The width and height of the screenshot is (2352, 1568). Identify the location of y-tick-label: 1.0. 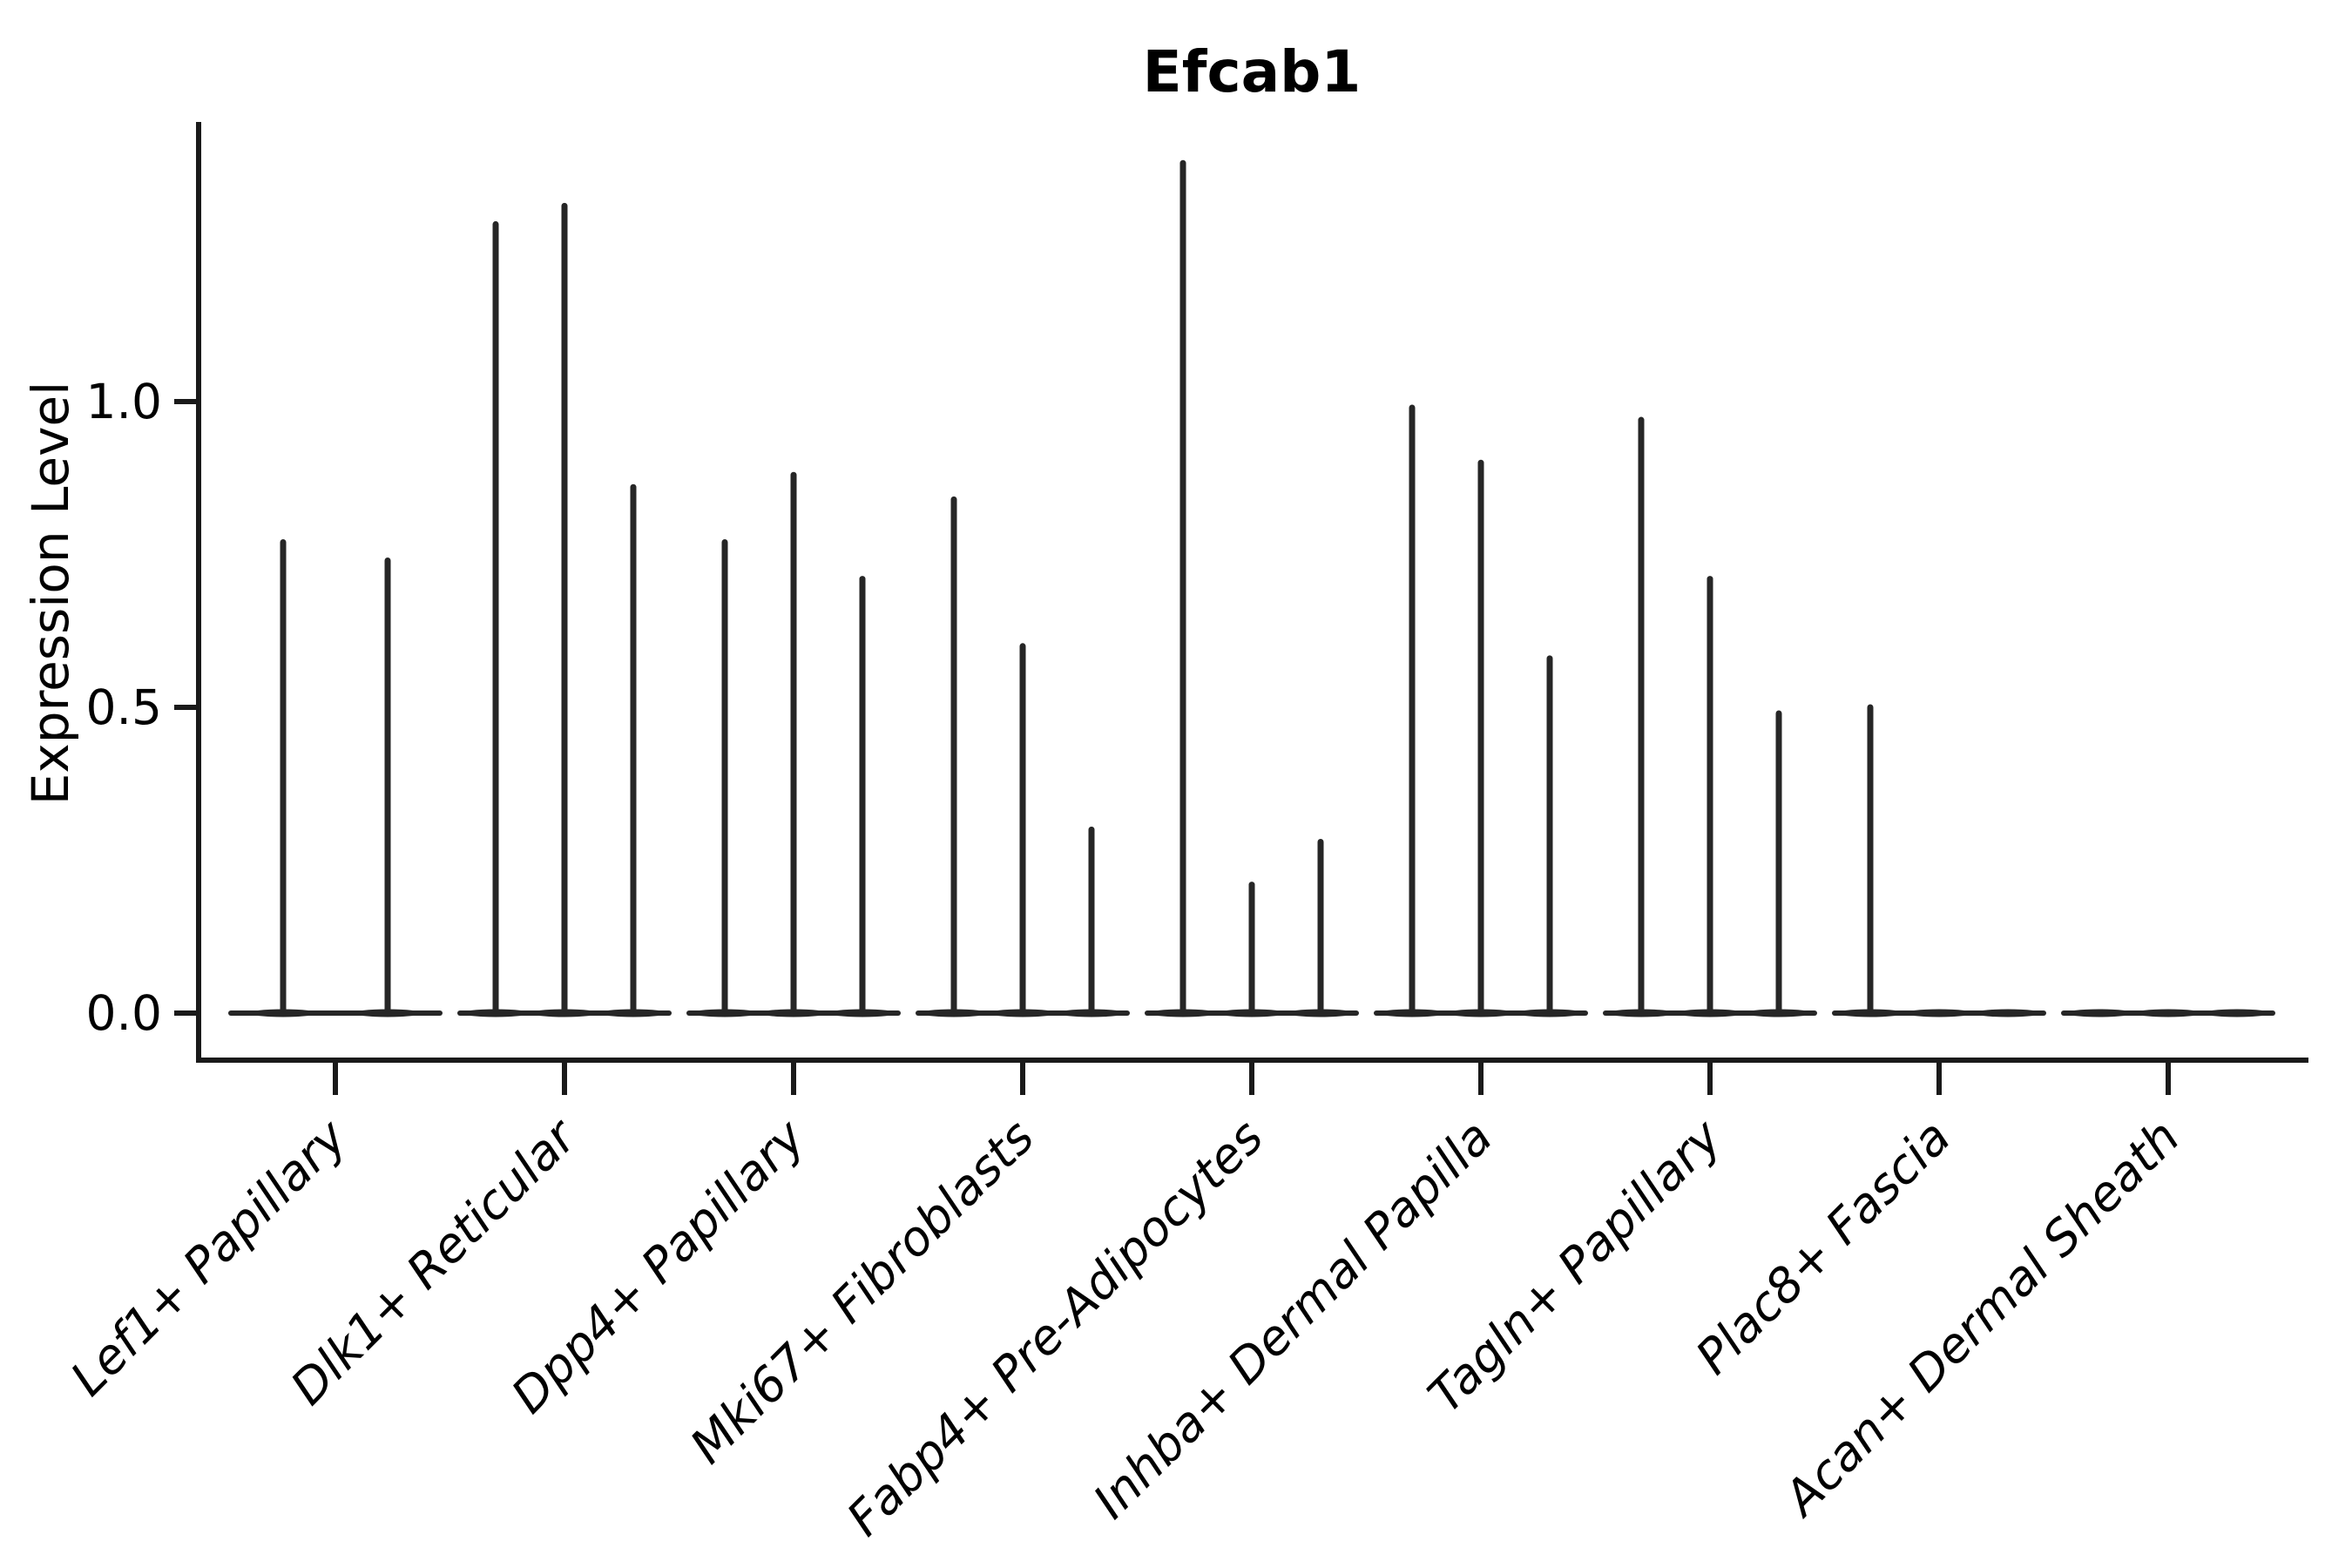
(124, 401).